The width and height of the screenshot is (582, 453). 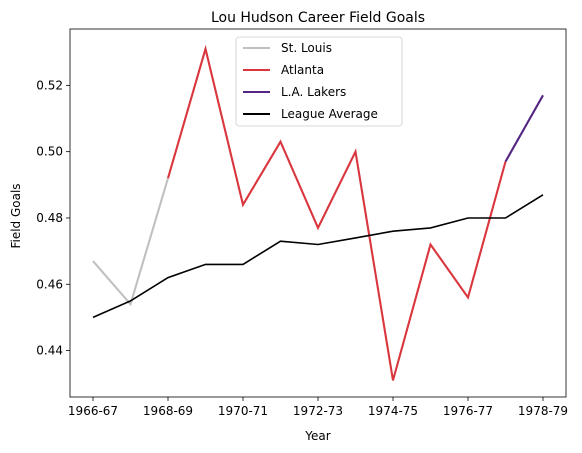 What do you see at coordinates (302, 70) in the screenshot?
I see `legend-label-atlanta: Atlanta` at bounding box center [302, 70].